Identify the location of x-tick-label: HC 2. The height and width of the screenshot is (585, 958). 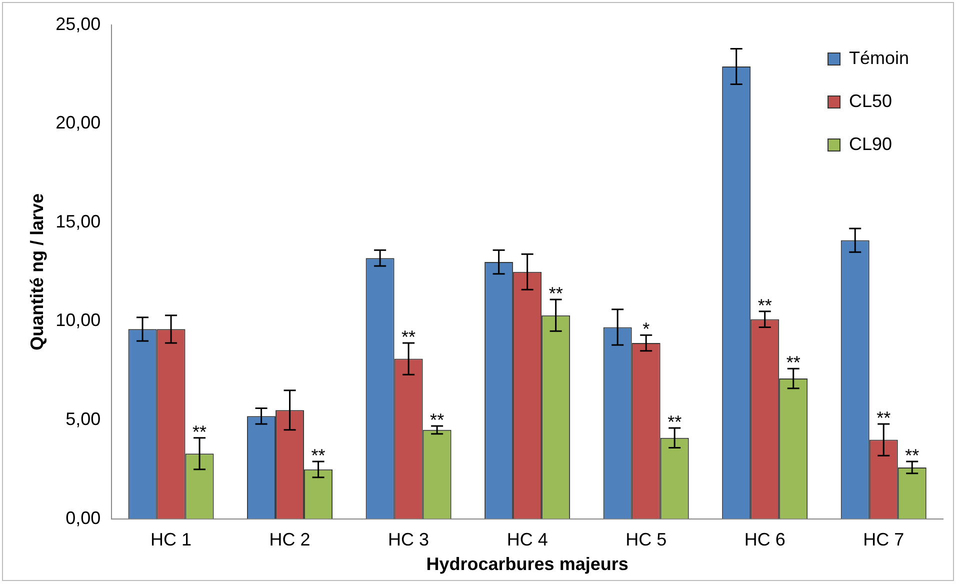
(289, 540).